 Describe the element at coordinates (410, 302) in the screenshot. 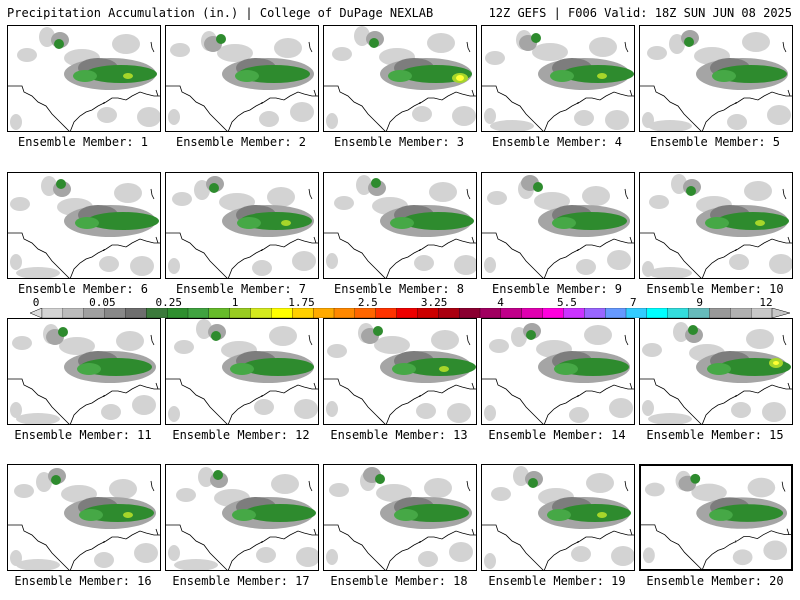

I see `legend-tick-labels: 0 0.05 0.25 1 1.75 2.5 3.25 4 5.5 7 9 12` at that location.